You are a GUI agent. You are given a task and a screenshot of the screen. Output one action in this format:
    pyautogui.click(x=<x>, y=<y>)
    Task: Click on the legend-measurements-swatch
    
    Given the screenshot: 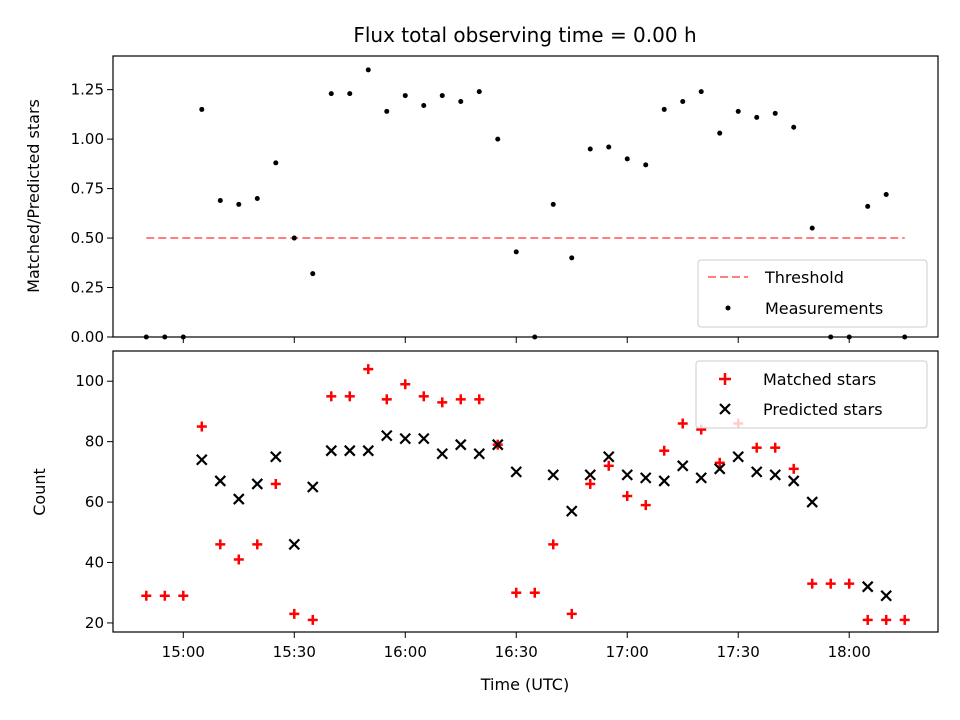 What is the action you would take?
    pyautogui.click(x=728, y=308)
    